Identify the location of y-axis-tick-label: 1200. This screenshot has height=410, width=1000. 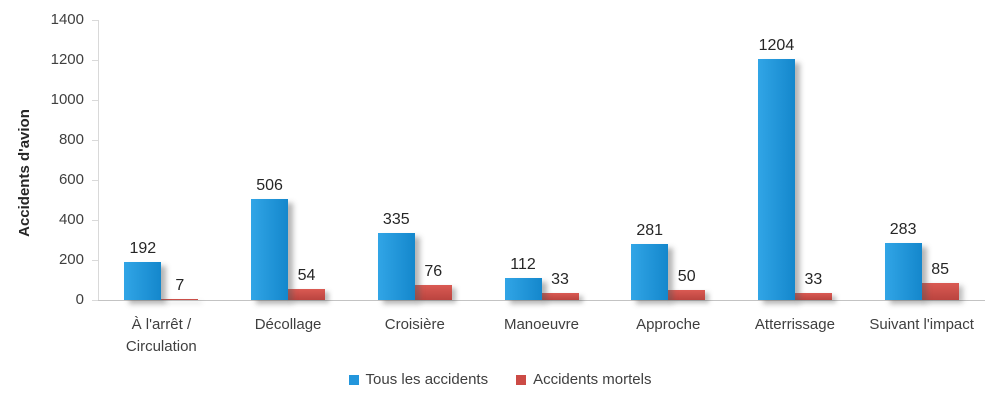
(67, 59).